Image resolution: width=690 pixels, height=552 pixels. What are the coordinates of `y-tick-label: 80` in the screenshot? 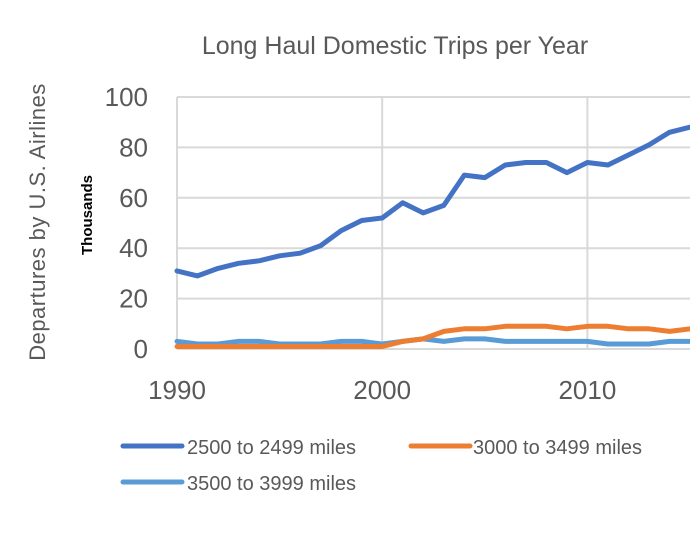 It's located at (133, 147).